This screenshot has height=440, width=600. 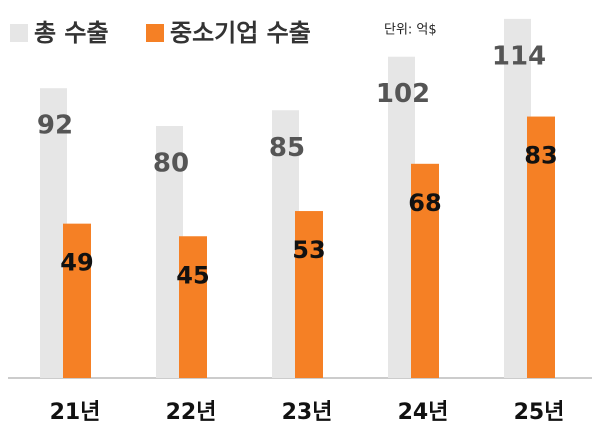 I want to click on x-tick-label: 22년, so click(x=191, y=412).